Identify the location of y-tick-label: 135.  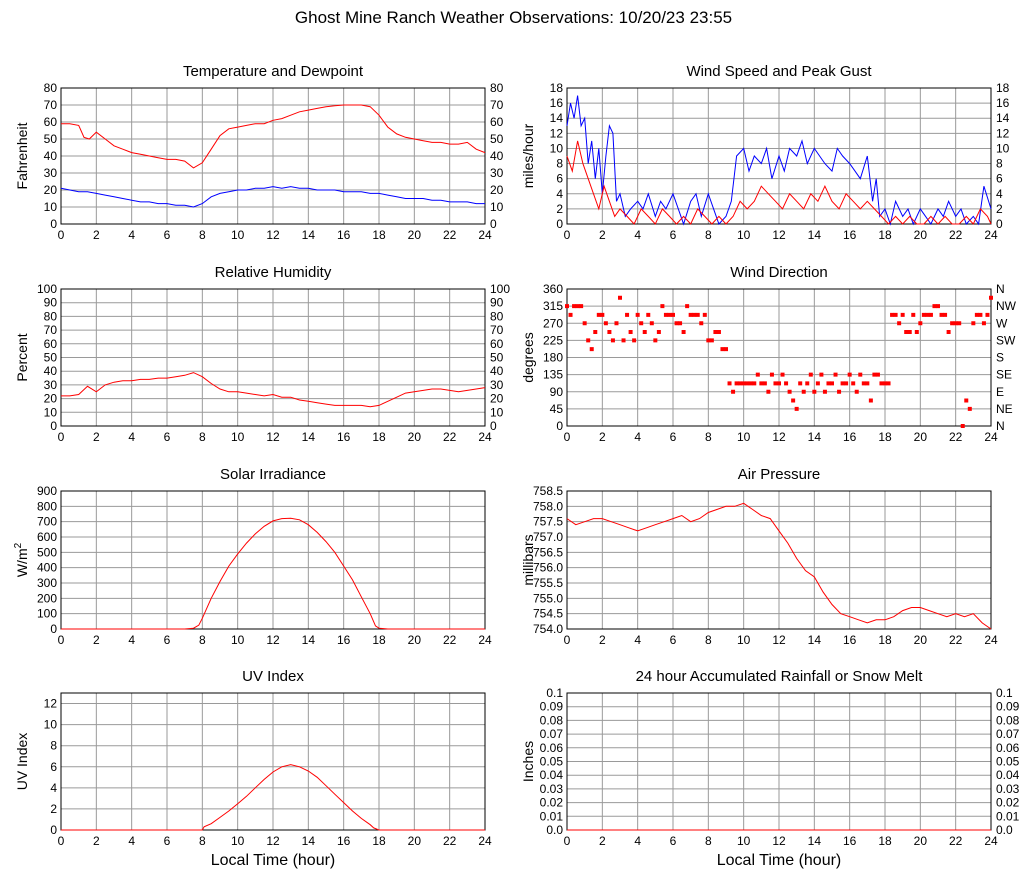
(553, 375).